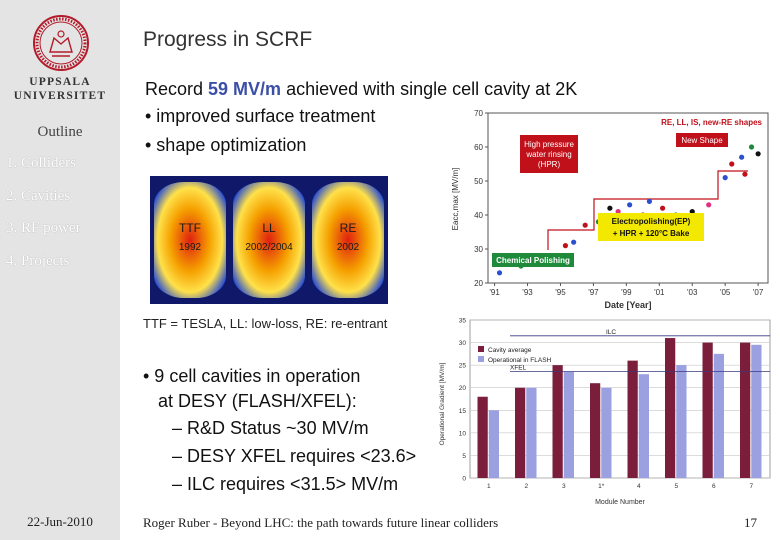 The image size is (780, 540). Describe the element at coordinates (60, 132) in the screenshot. I see `outline-title: Outline` at that location.